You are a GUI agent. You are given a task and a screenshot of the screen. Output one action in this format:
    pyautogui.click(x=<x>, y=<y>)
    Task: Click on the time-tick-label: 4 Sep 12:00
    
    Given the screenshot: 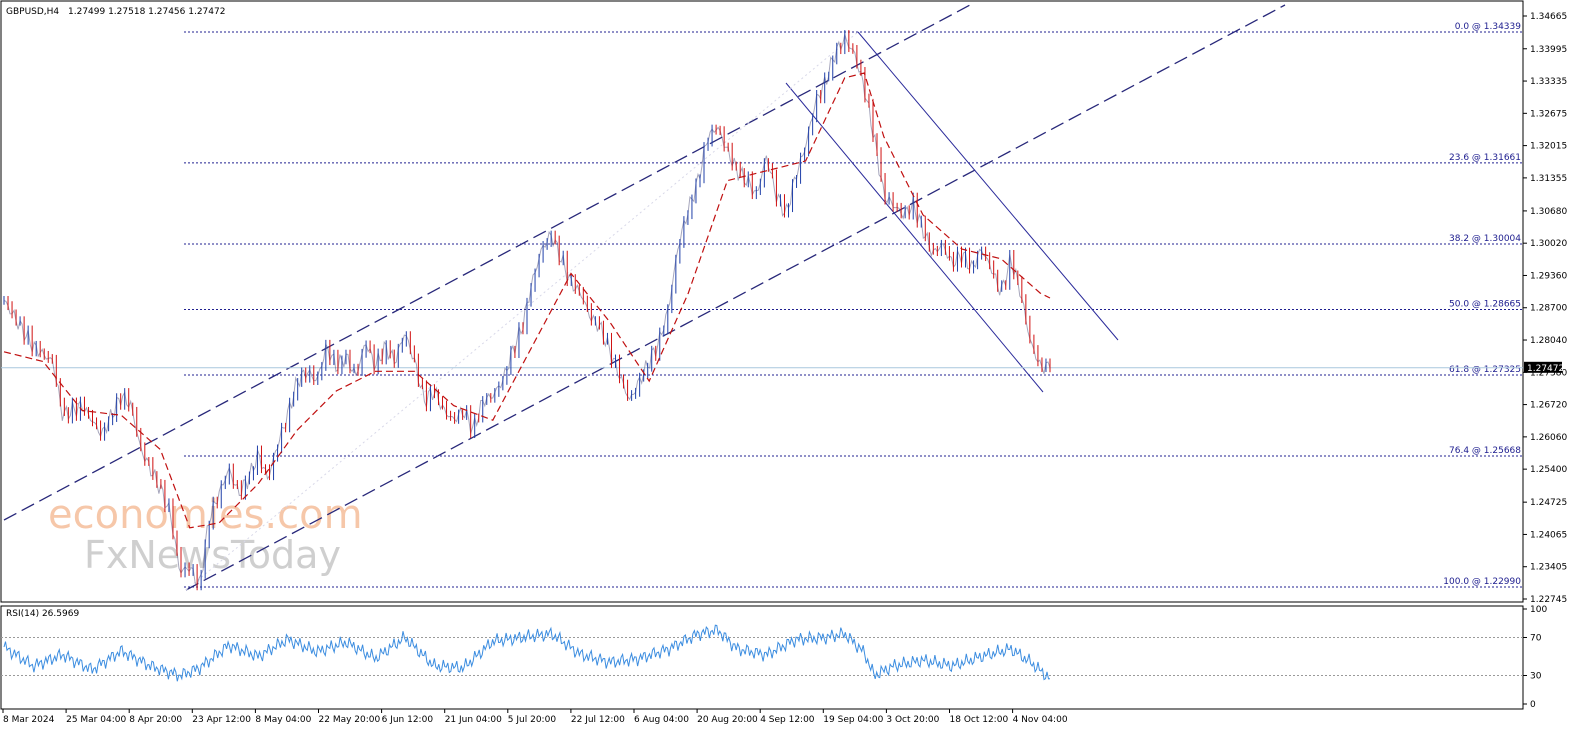 What is the action you would take?
    pyautogui.click(x=787, y=720)
    